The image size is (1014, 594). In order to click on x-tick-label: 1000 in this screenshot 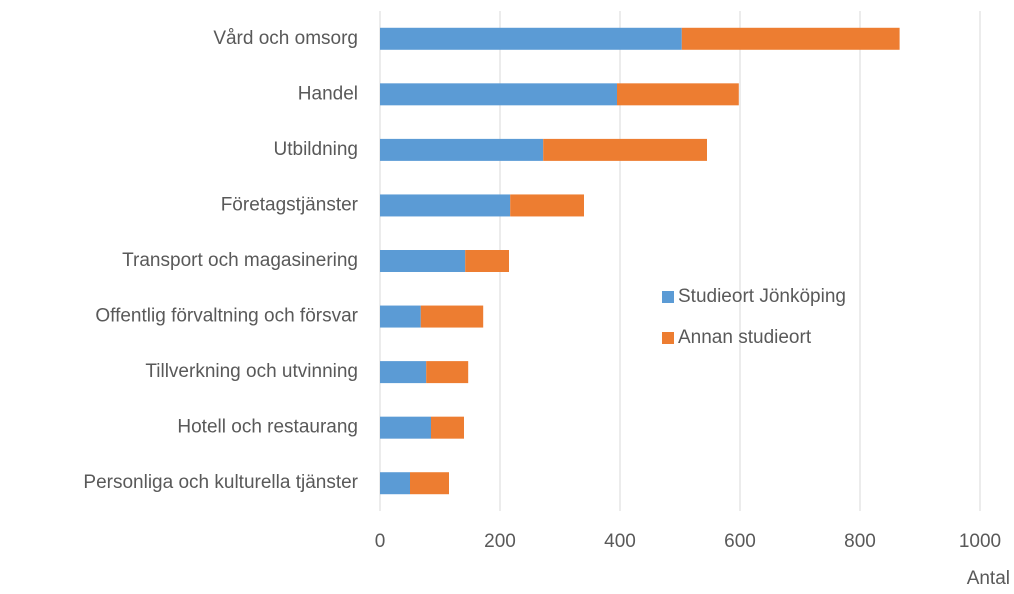, I will do `click(980, 541)`.